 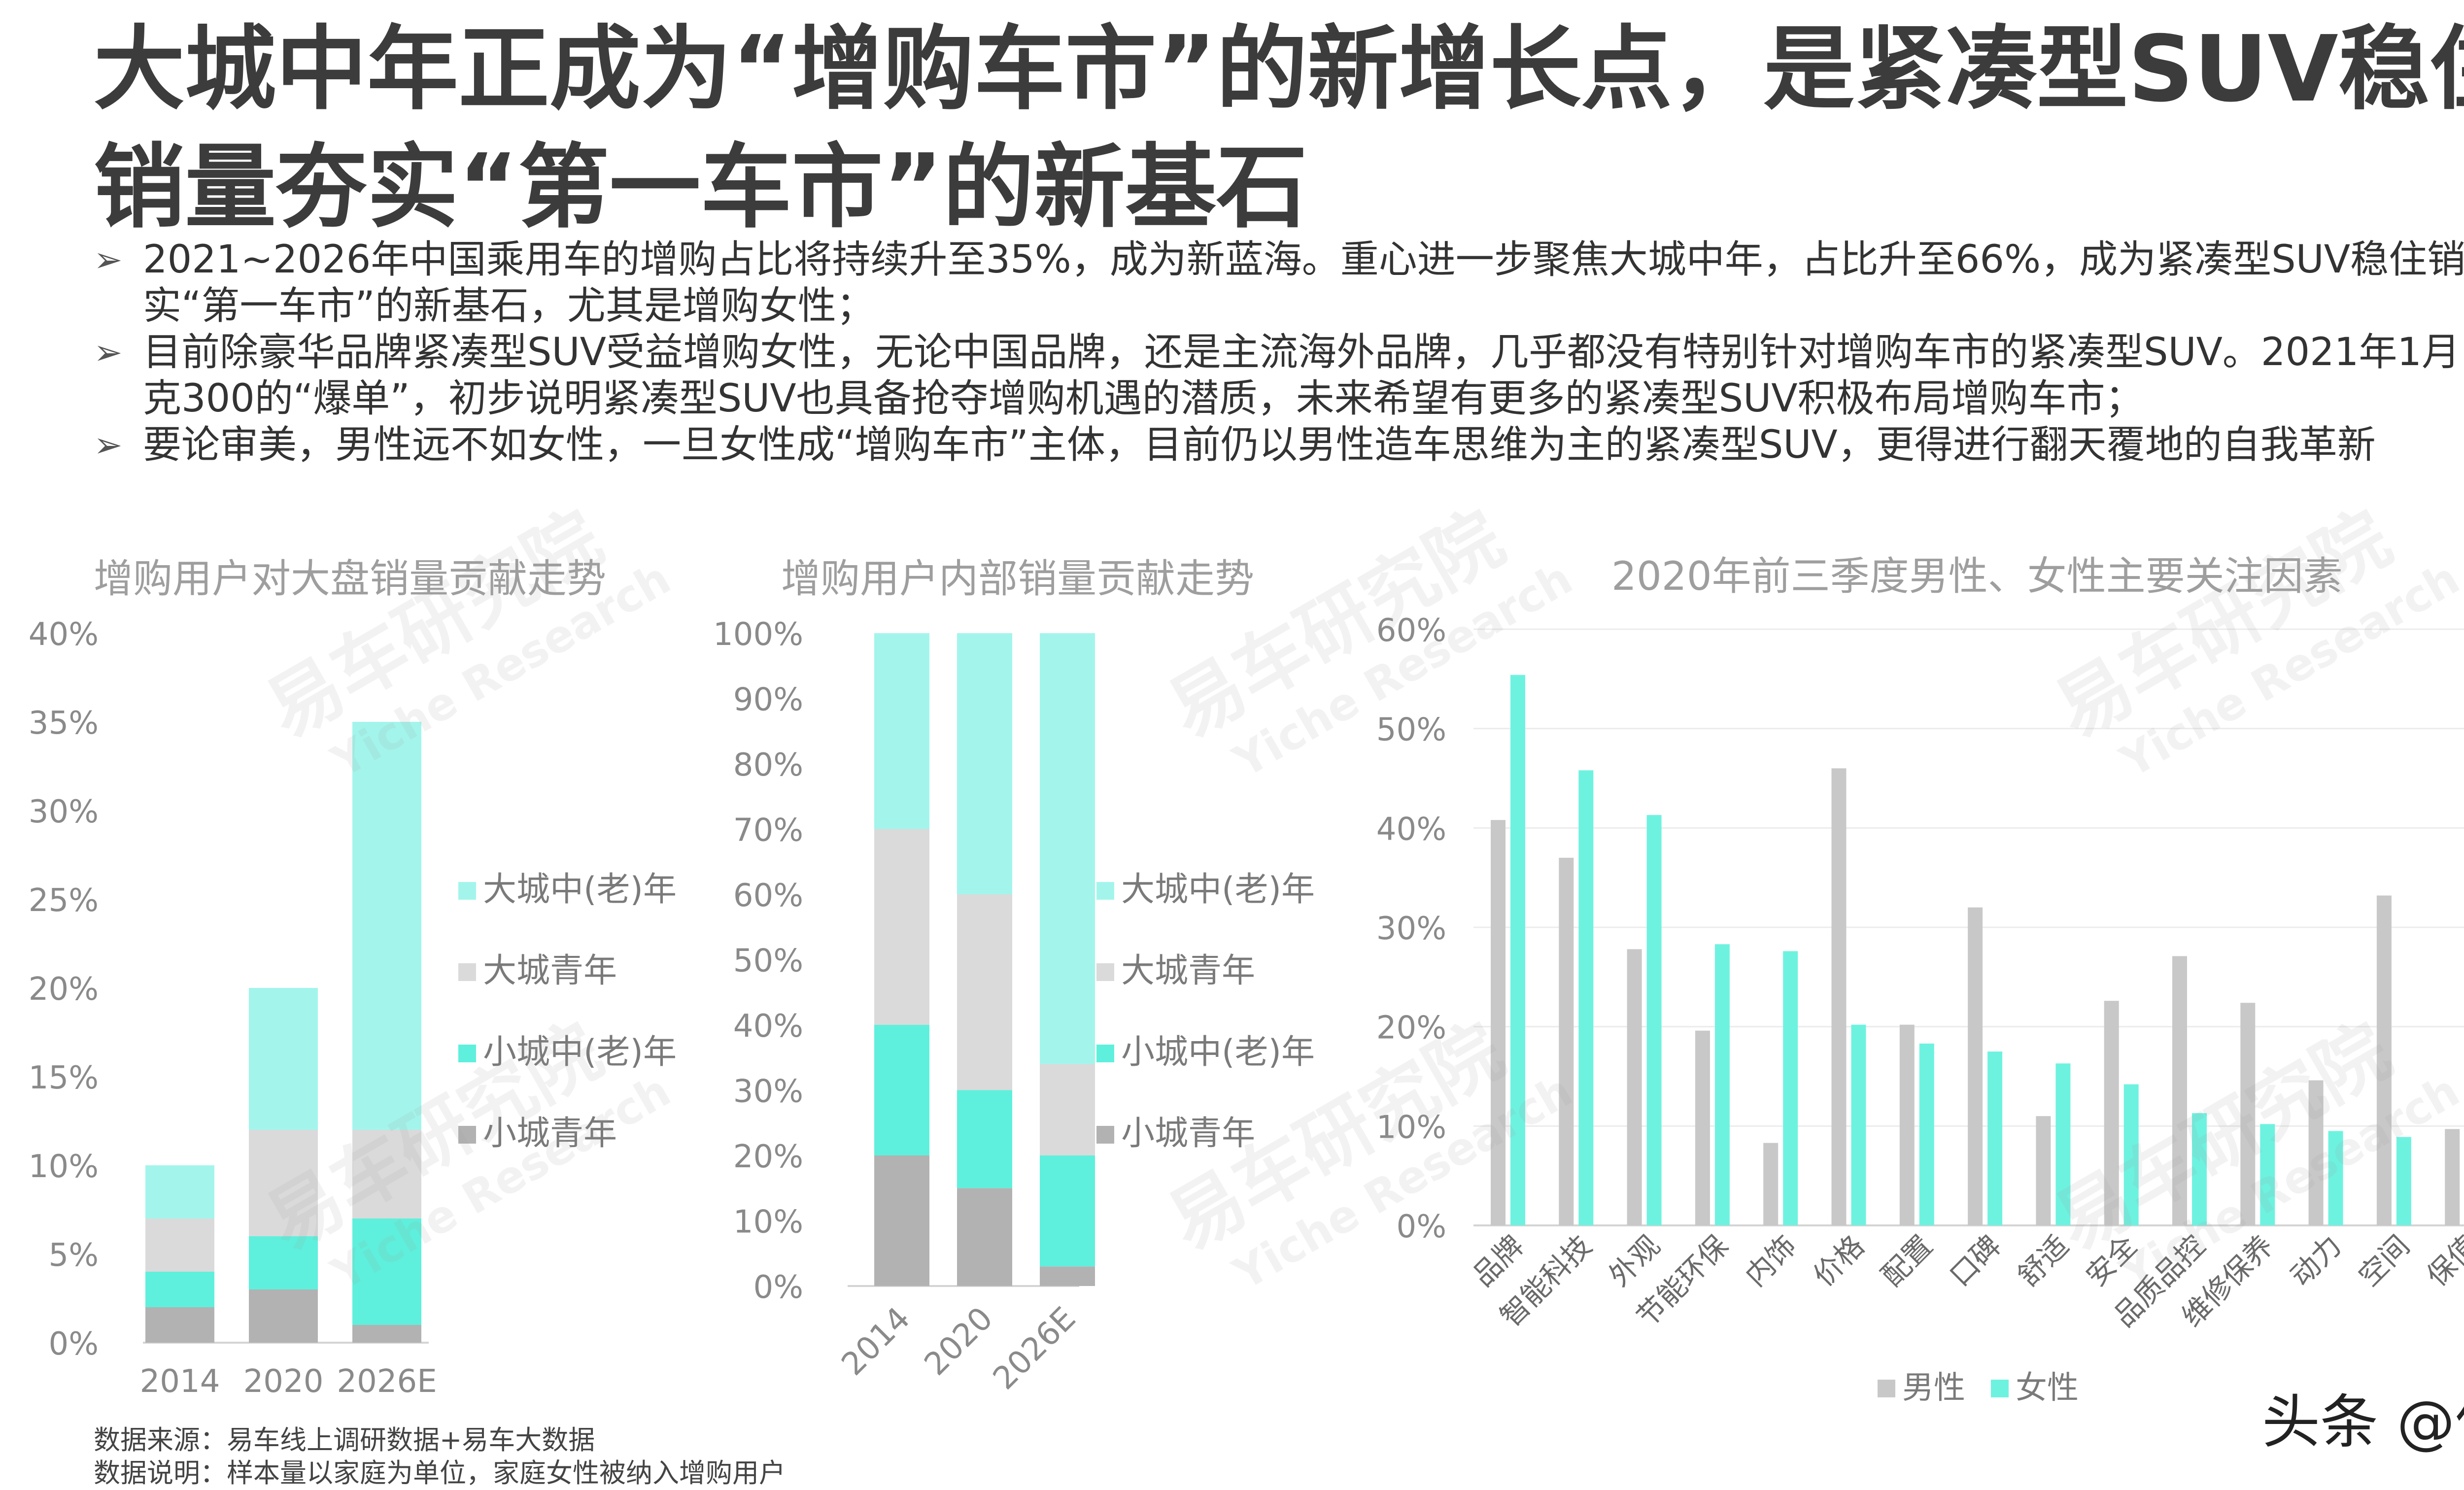 I want to click on chart3-title: 2020年前三季度男性、女性主要关注因素, so click(x=1977, y=576).